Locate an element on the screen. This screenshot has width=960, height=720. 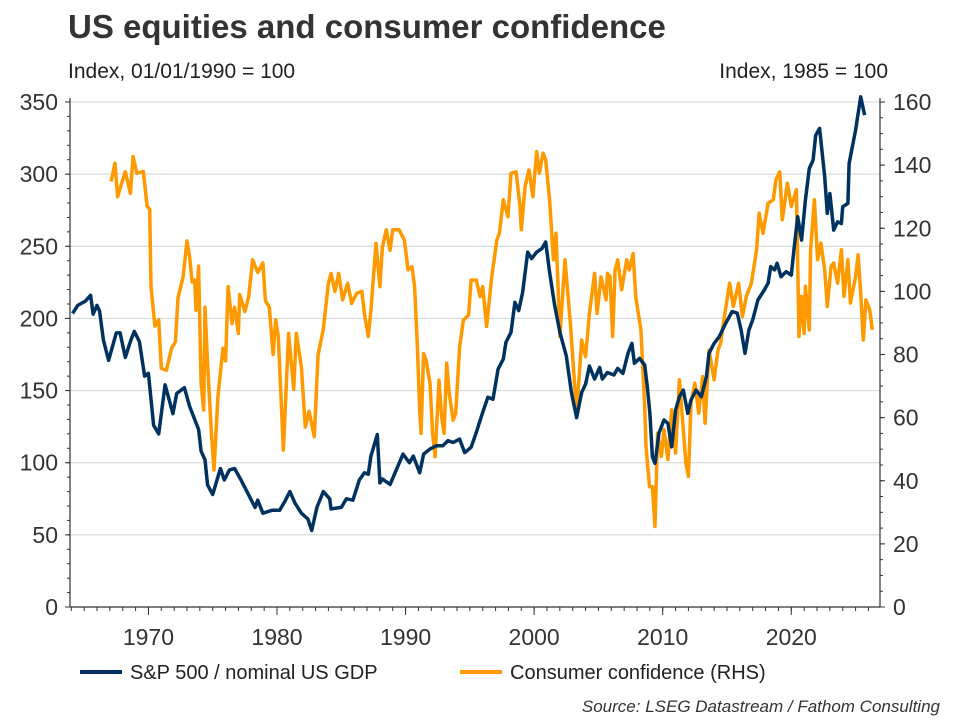
y-left-tick-label: 50 is located at coordinates (45, 535).